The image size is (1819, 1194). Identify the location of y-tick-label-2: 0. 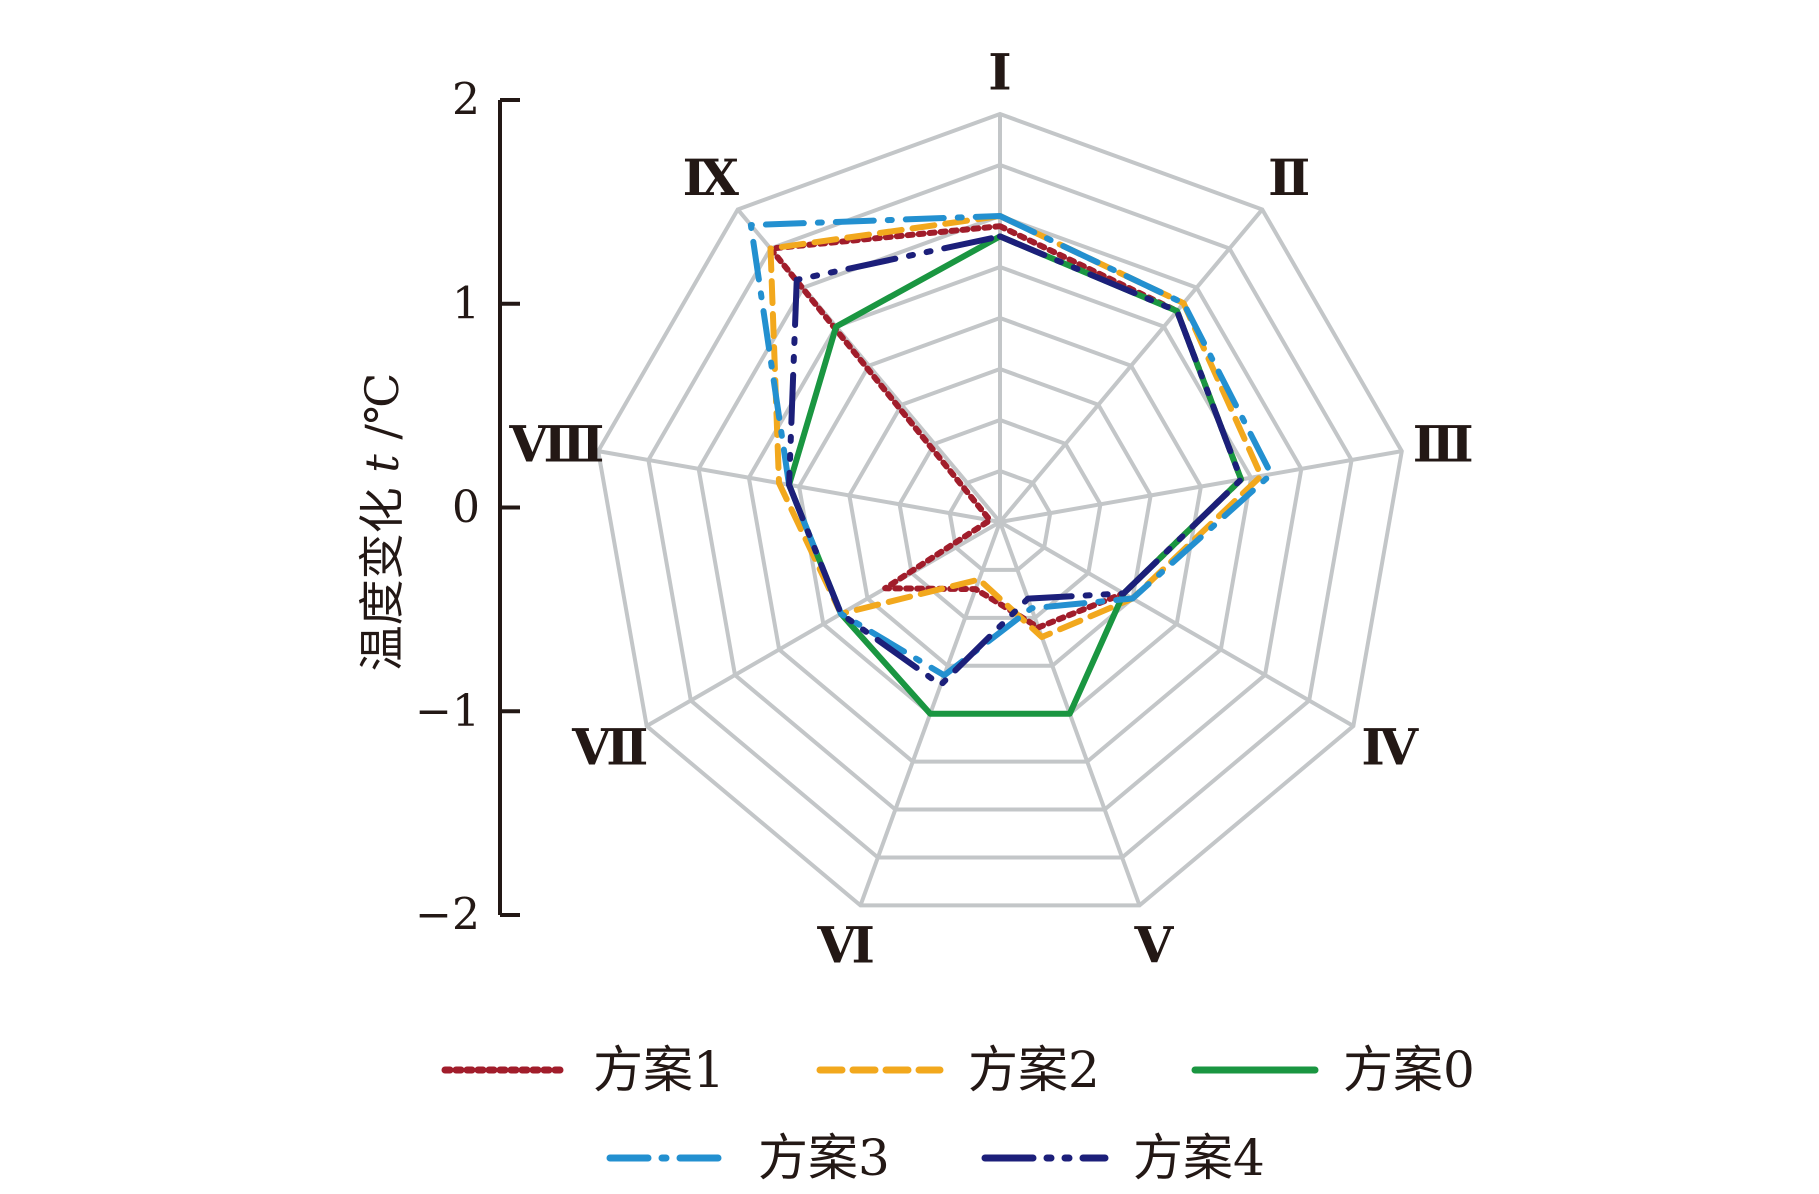
(466, 507).